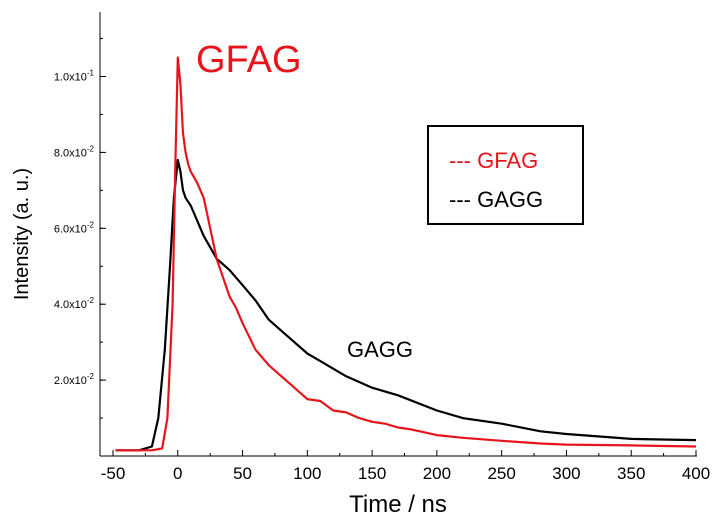 This screenshot has width=712, height=519. What do you see at coordinates (372, 473) in the screenshot?
I see `x-tick-label: 150` at bounding box center [372, 473].